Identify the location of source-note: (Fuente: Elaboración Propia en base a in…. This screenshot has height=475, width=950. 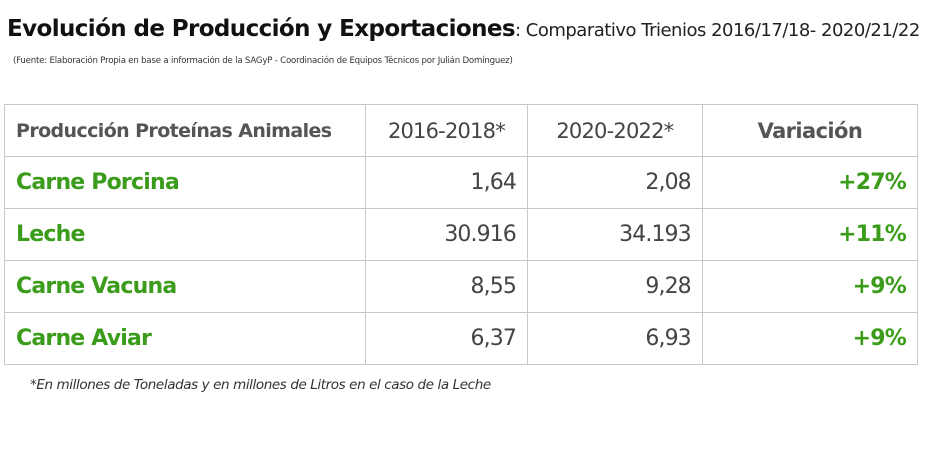
(263, 61).